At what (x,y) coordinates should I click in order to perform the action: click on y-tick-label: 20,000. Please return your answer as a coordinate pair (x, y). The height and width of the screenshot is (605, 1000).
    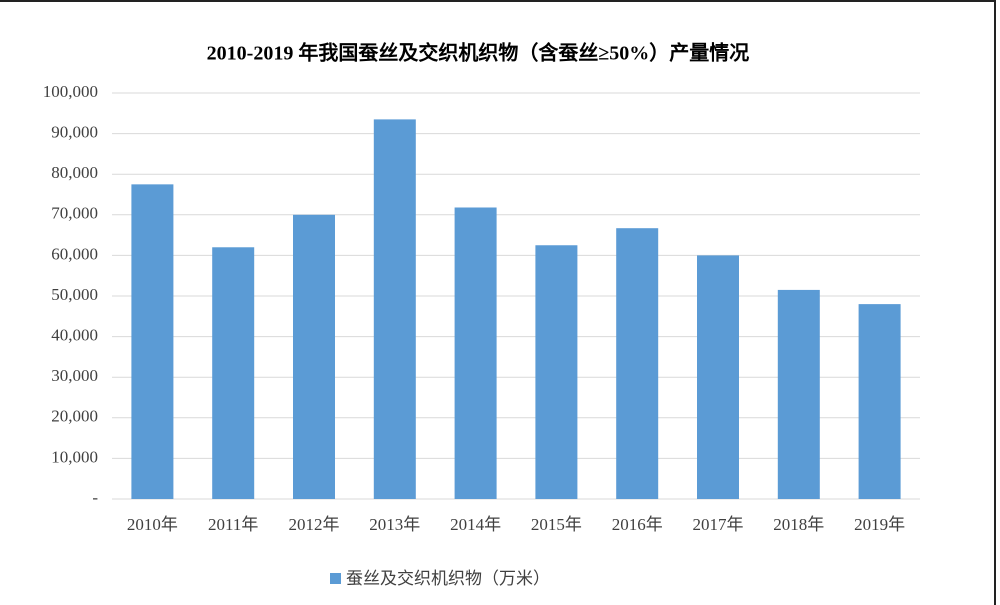
    Looking at the image, I should click on (74, 416).